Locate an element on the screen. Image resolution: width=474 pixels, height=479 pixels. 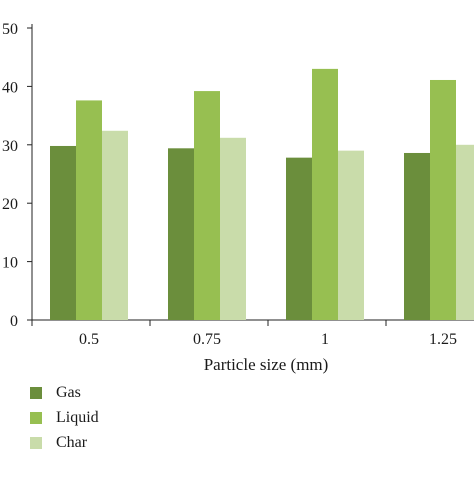
x-tick-label: 0.5 is located at coordinates (89, 339).